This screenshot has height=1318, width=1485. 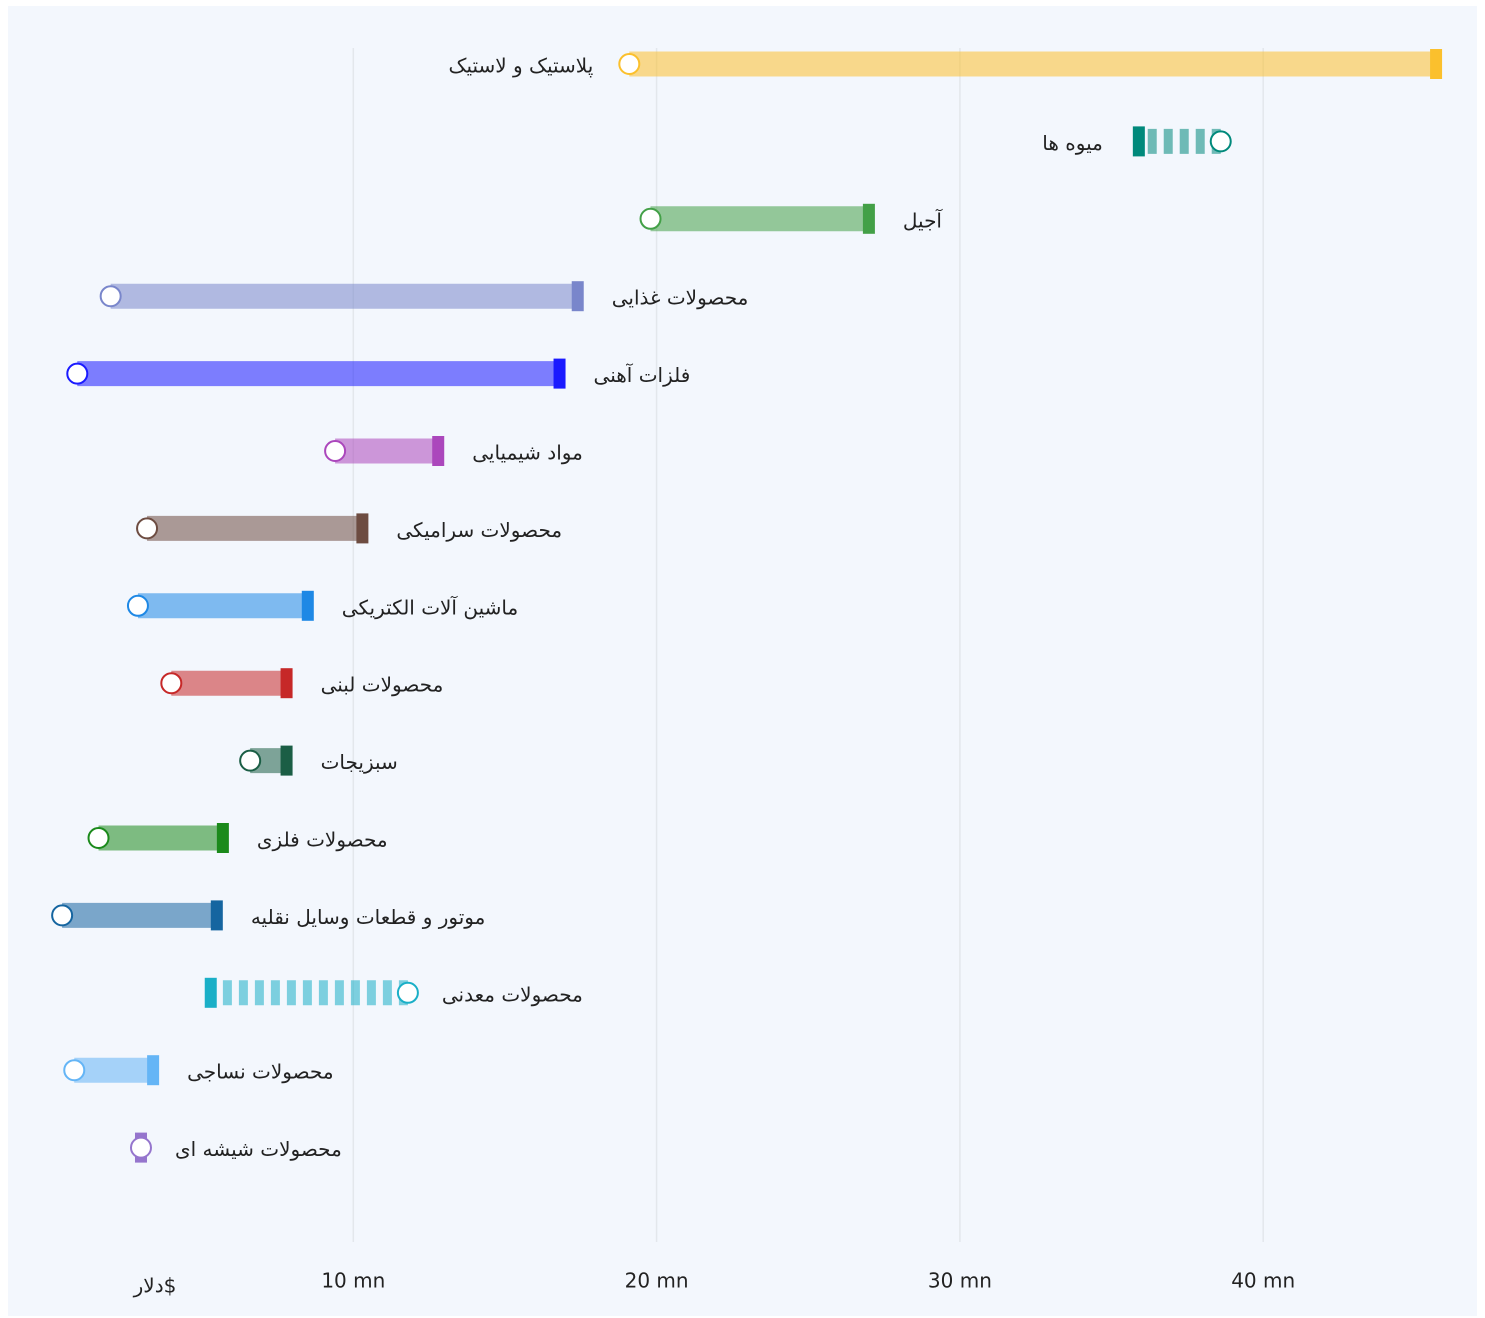 What do you see at coordinates (512, 994) in the screenshot?
I see `category-label: محصولات معدنی` at bounding box center [512, 994].